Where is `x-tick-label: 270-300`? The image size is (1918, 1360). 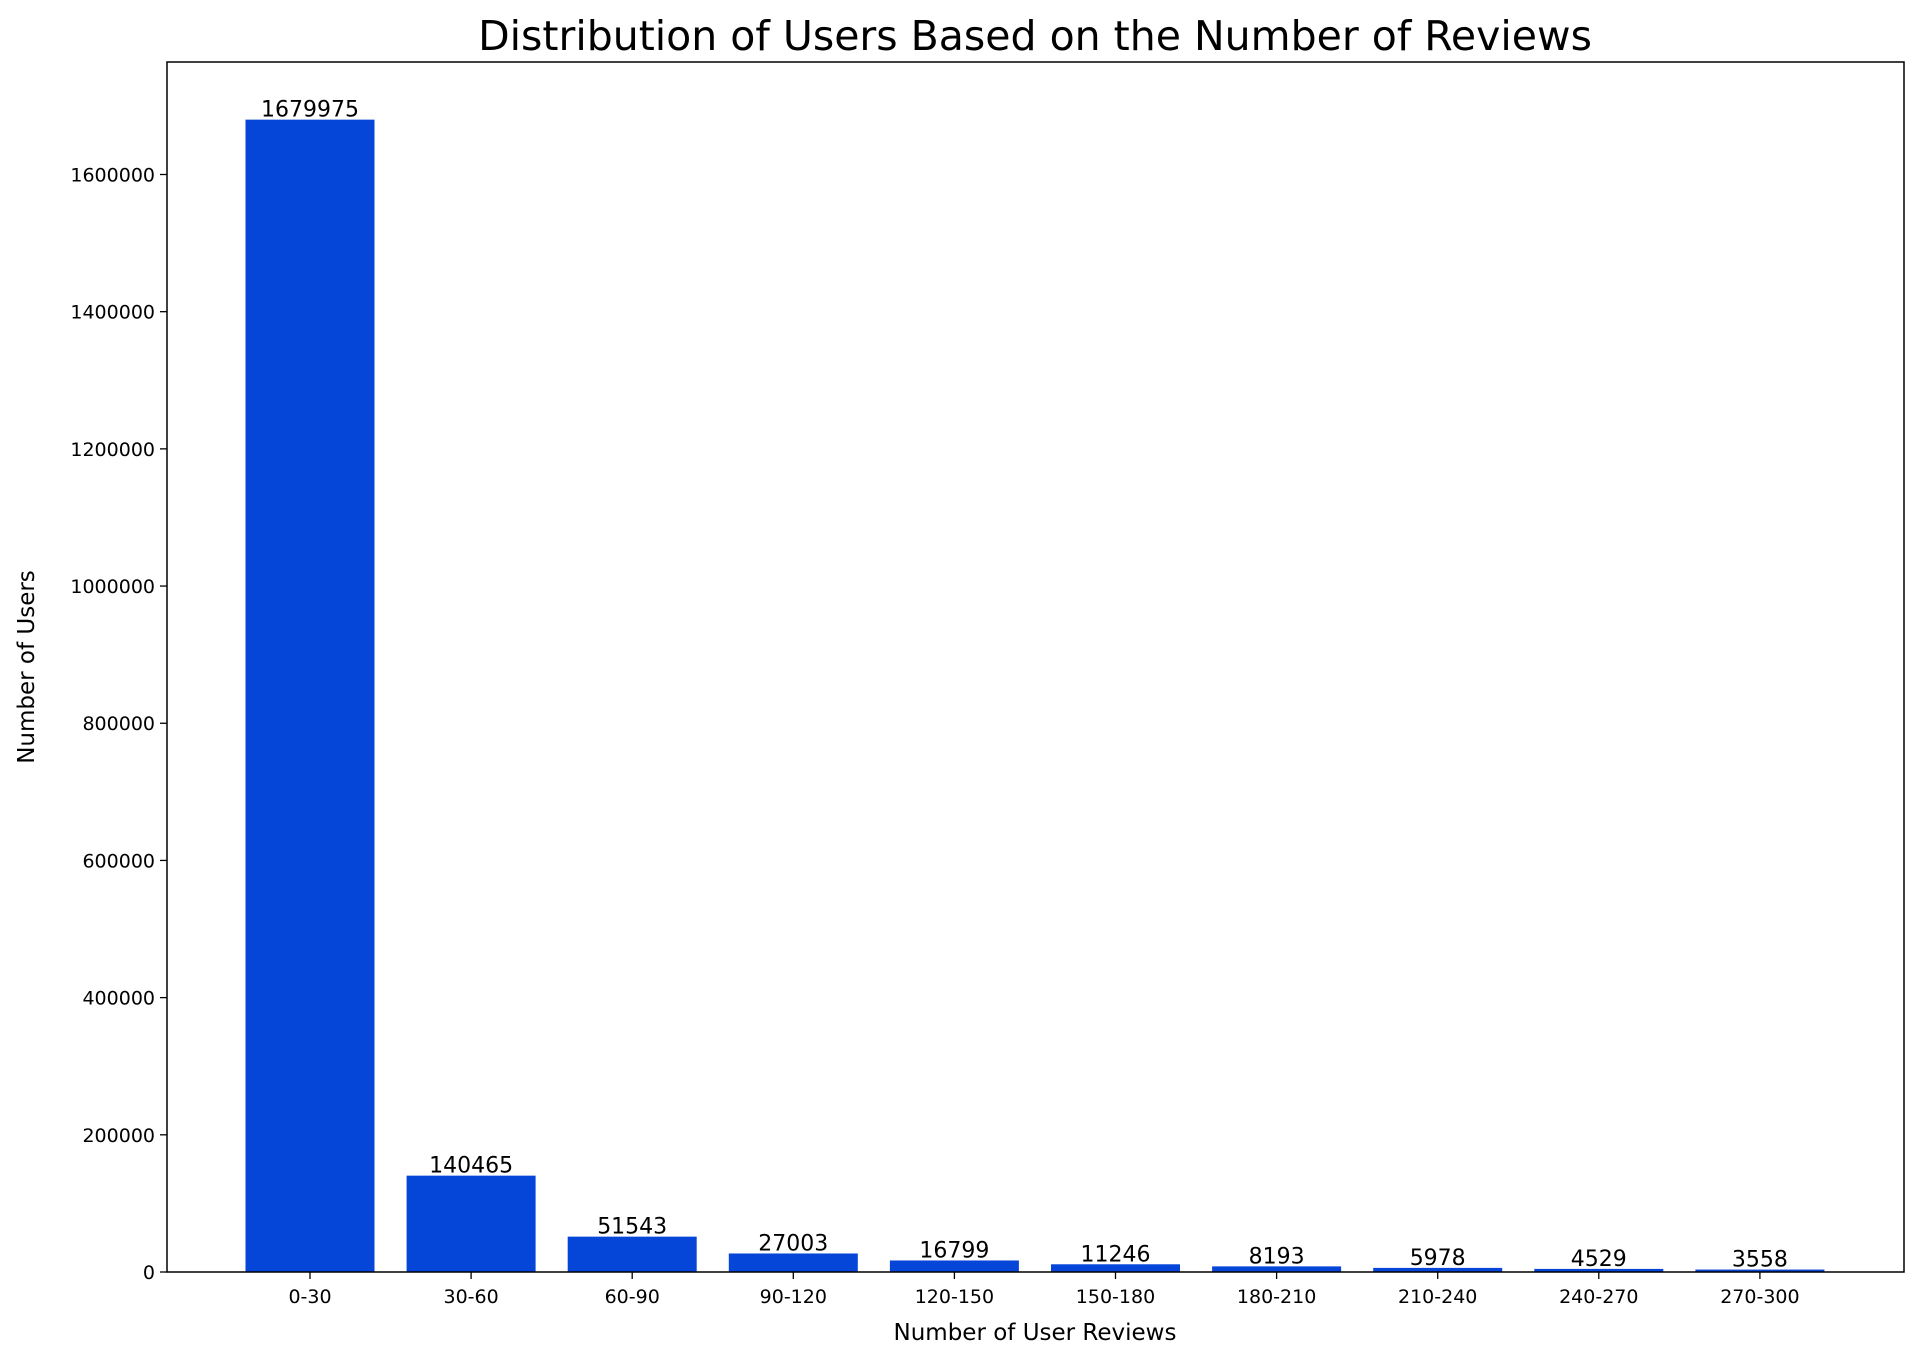 x-tick-label: 270-300 is located at coordinates (1759, 1297).